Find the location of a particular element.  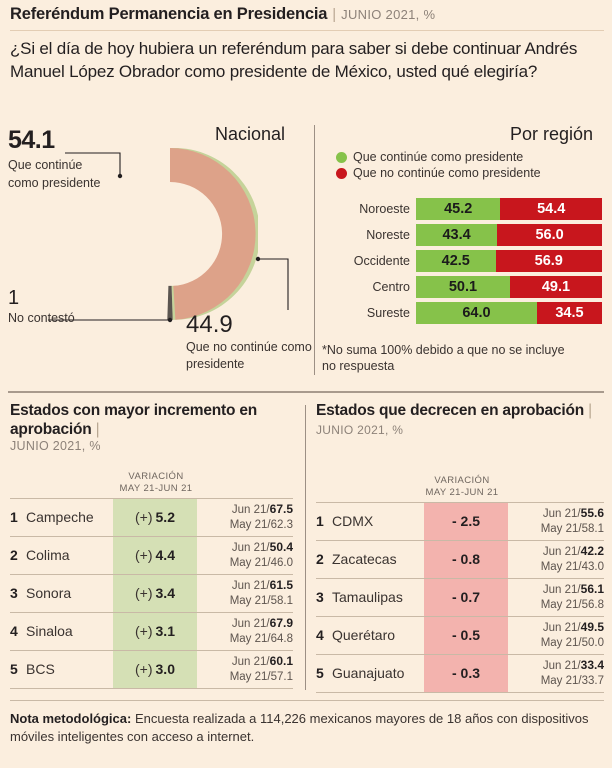

row-detail: Jun 21/50.4 May 21/46.0 is located at coordinates (245, 555).